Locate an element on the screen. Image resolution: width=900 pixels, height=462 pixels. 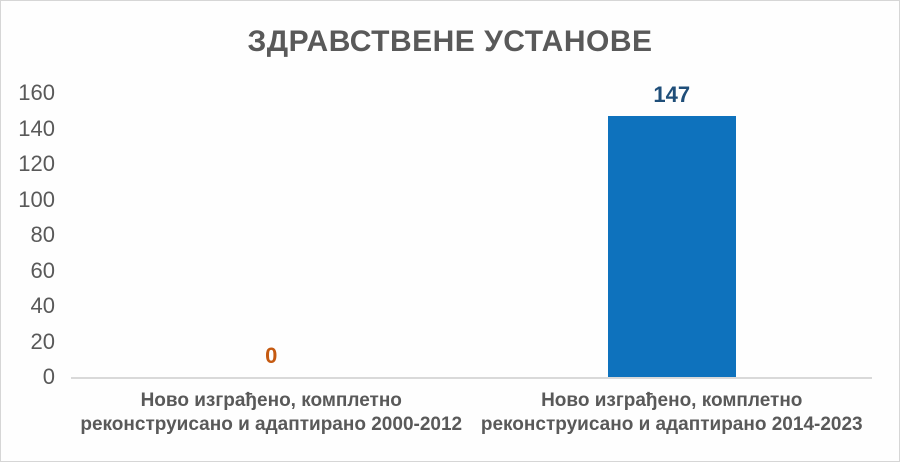
bar-value-label: 0 is located at coordinates (271, 355).